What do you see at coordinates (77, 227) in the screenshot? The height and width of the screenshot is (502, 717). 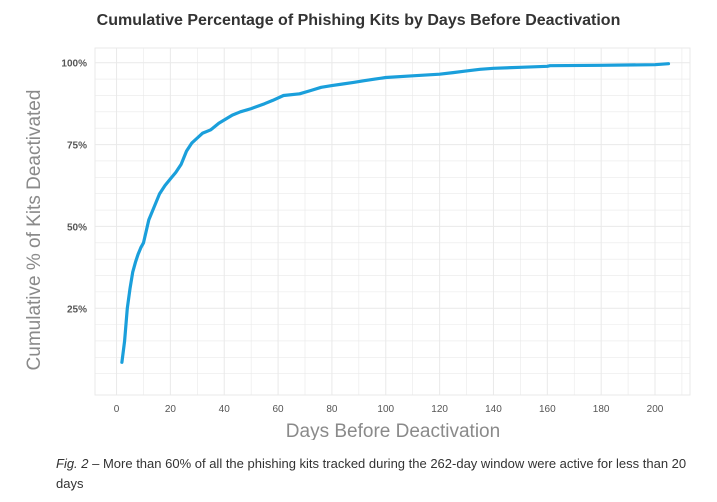 I see `y-tick-label: 50%` at bounding box center [77, 227].